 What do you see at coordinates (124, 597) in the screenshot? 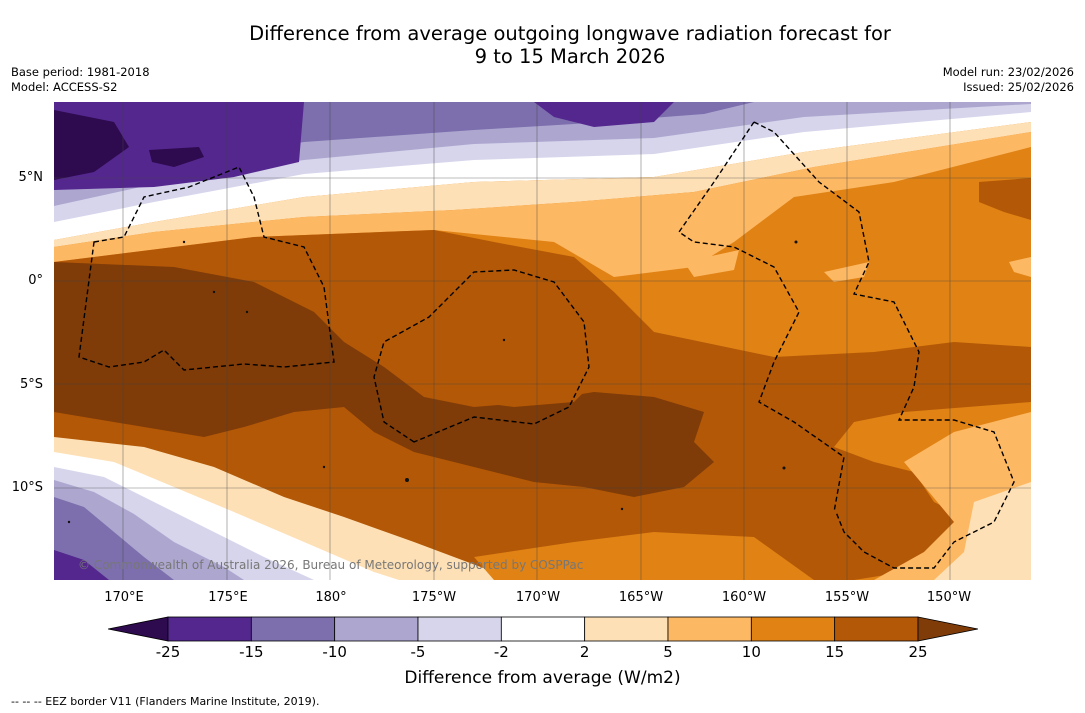
I see `lon-label-170e: 170°E` at bounding box center [124, 597].